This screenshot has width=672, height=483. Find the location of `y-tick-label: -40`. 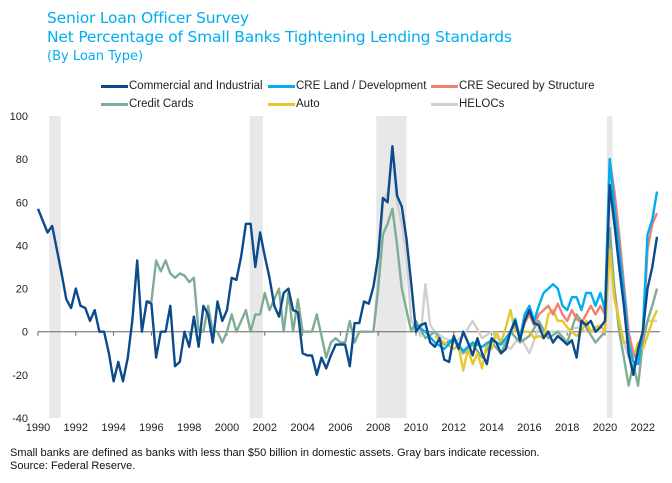

y-tick-label: -40 is located at coordinates (20, 419).